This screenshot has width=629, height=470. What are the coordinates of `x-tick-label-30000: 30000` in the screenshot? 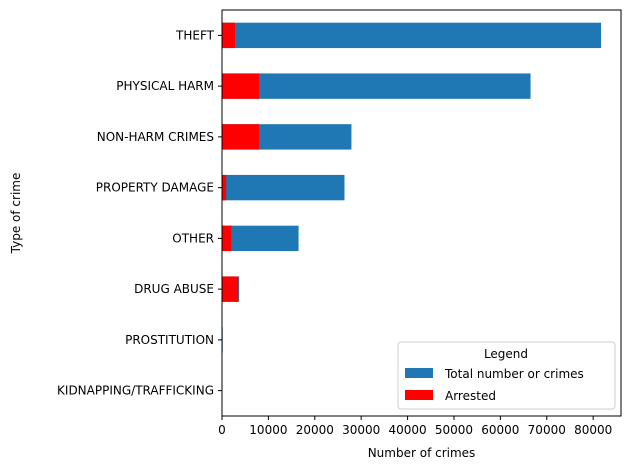 It's located at (361, 430).